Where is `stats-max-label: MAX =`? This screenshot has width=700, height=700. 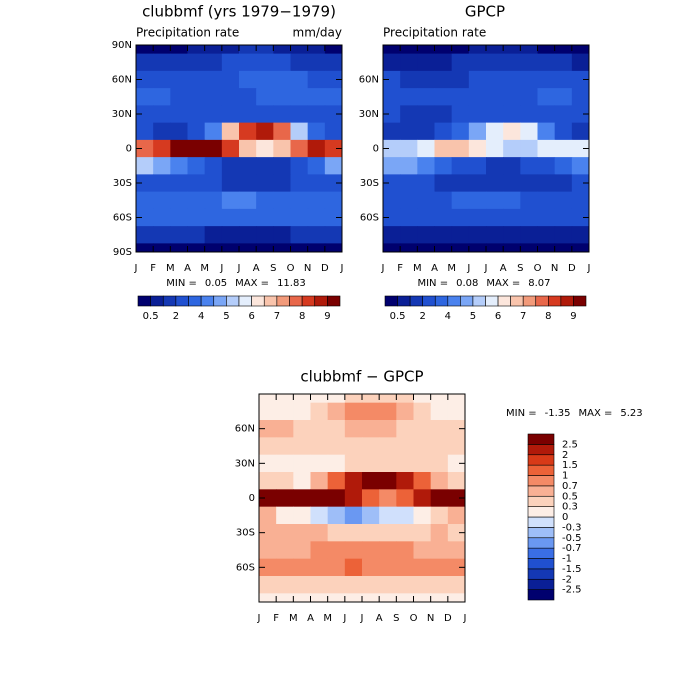 stats-max-label: MAX = is located at coordinates (252, 283).